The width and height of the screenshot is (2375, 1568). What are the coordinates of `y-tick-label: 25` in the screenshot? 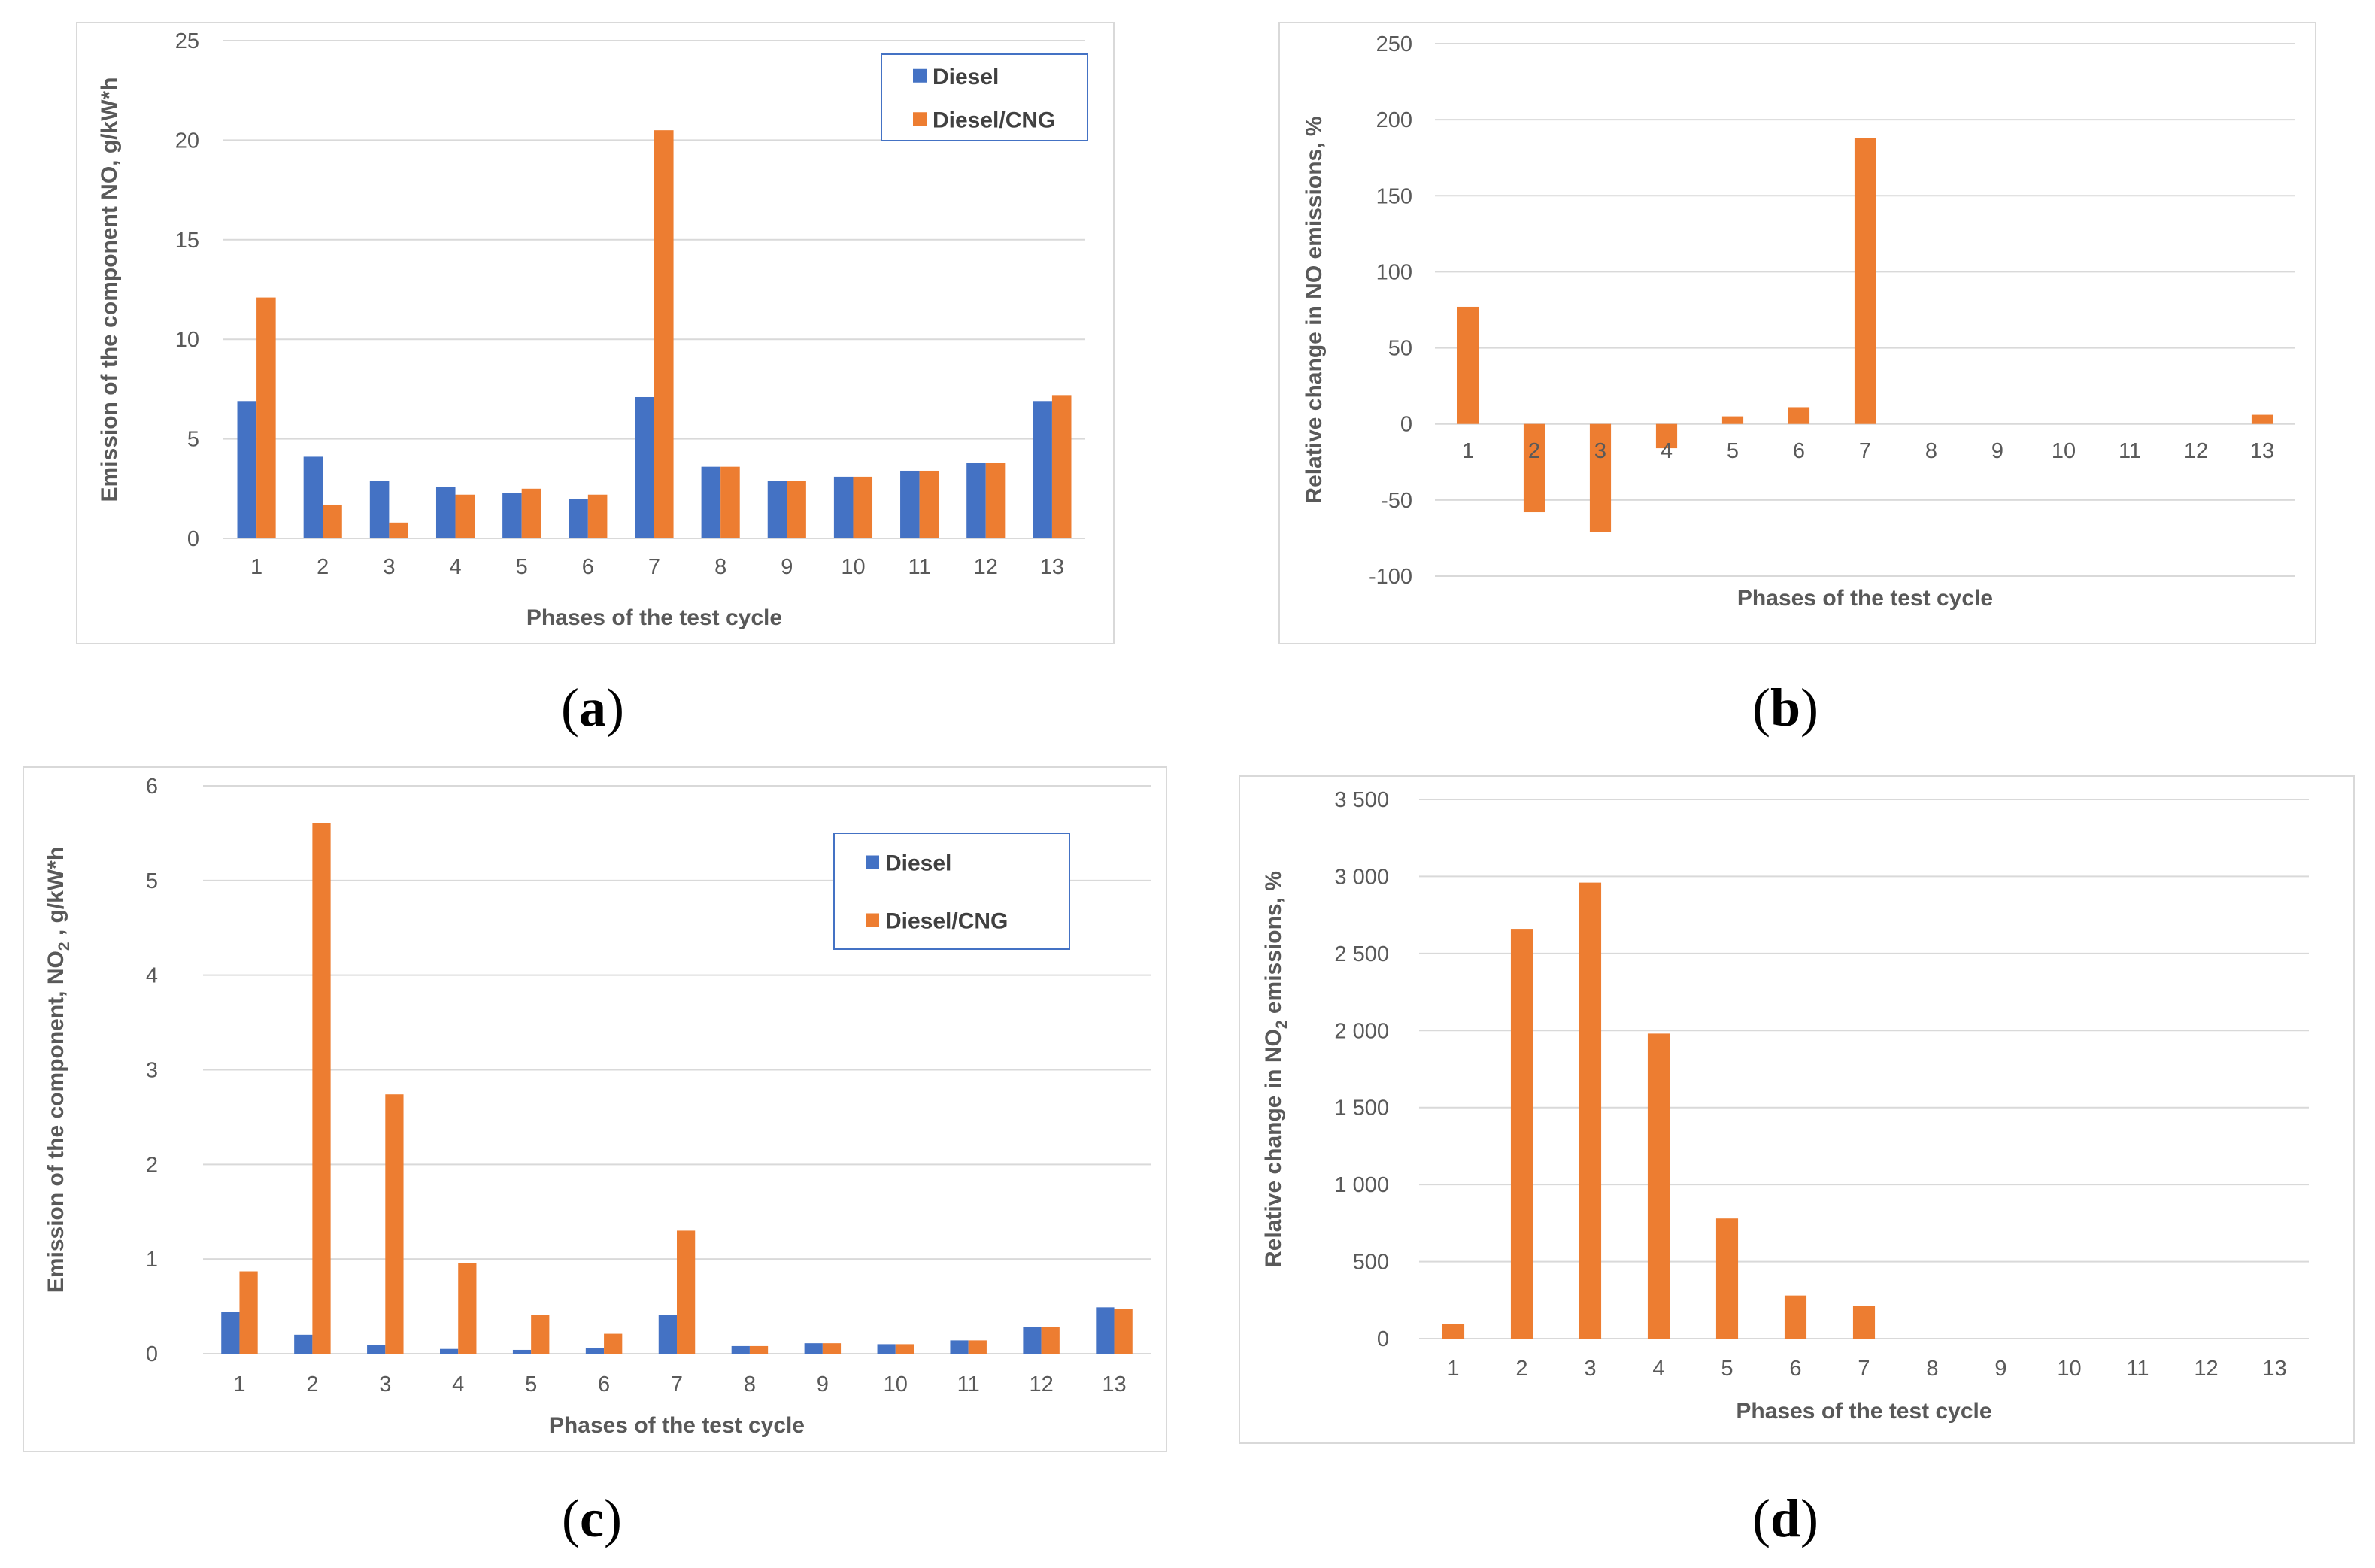 It's located at (187, 41).